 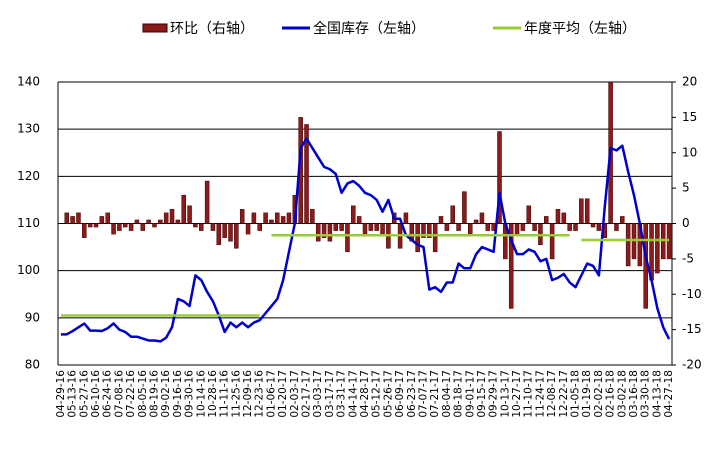 What do you see at coordinates (201, 394) in the screenshot?
I see `x-tick-label: 10-14-16` at bounding box center [201, 394].